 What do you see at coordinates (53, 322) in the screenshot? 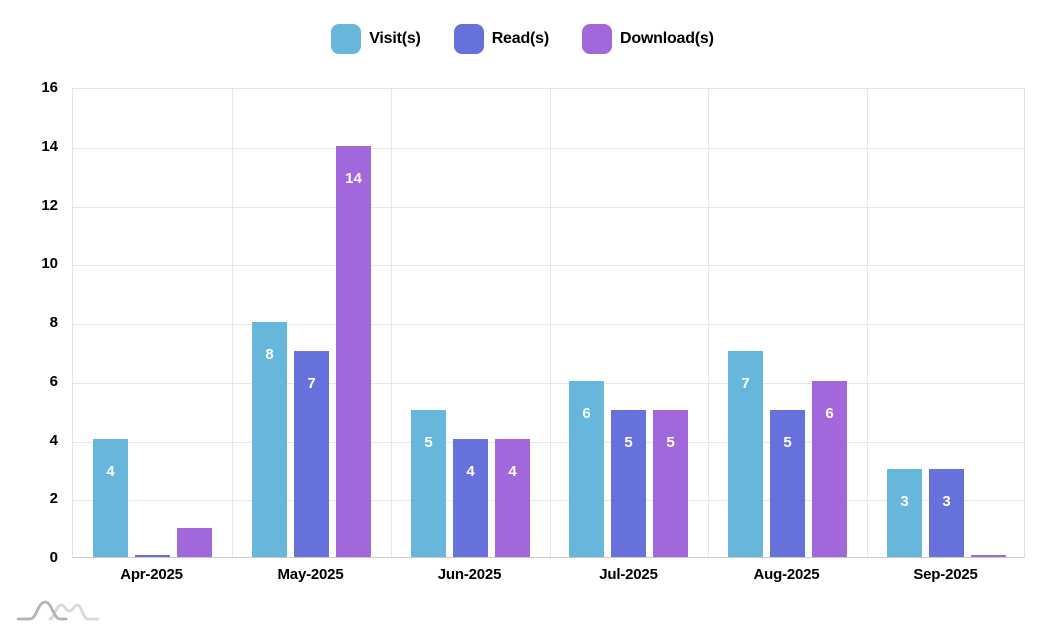
I see `y-axis-tick-label: 8` at bounding box center [53, 322].